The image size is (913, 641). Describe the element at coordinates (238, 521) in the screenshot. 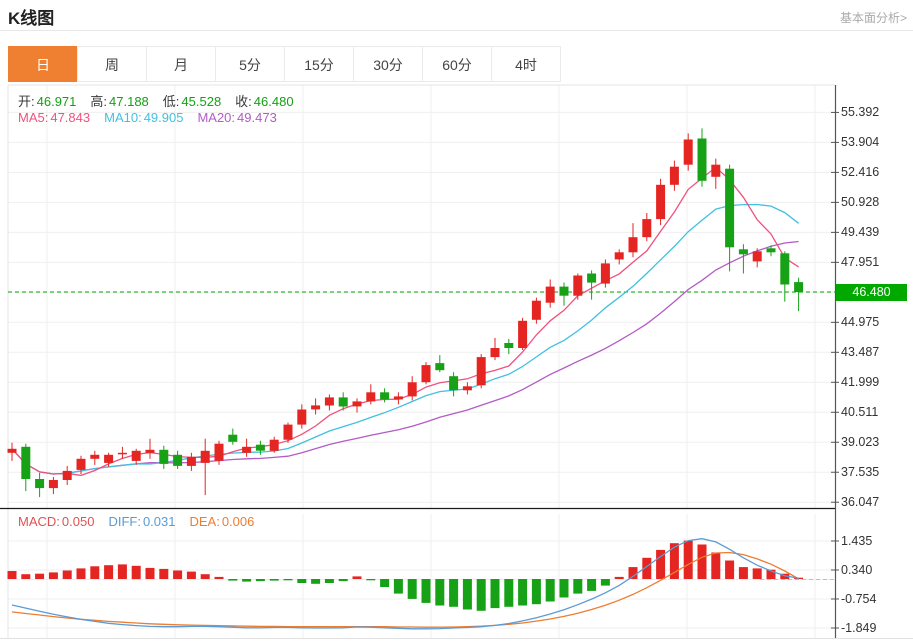

I see `macd-item-value: 0.006` at that location.